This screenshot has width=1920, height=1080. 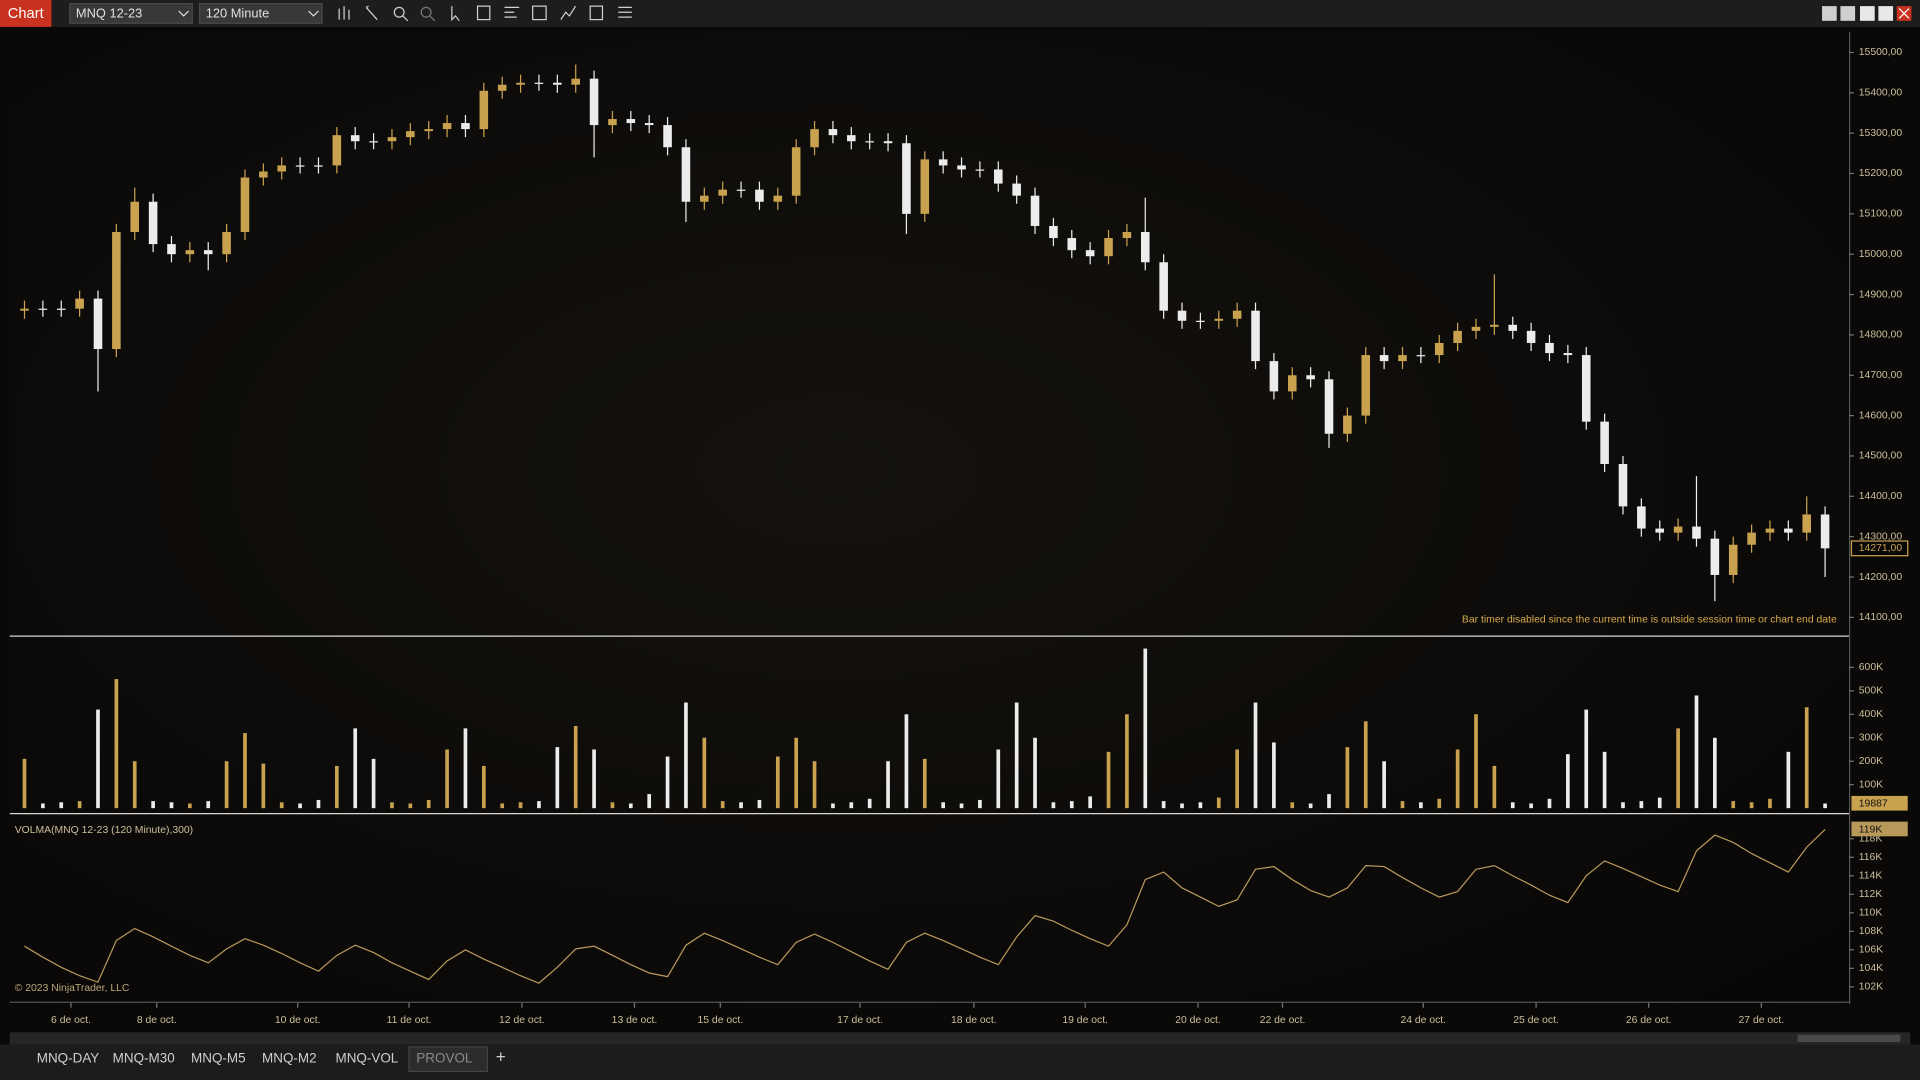 What do you see at coordinates (1881, 617) in the screenshot?
I see `y-tick-label: 14100,00` at bounding box center [1881, 617].